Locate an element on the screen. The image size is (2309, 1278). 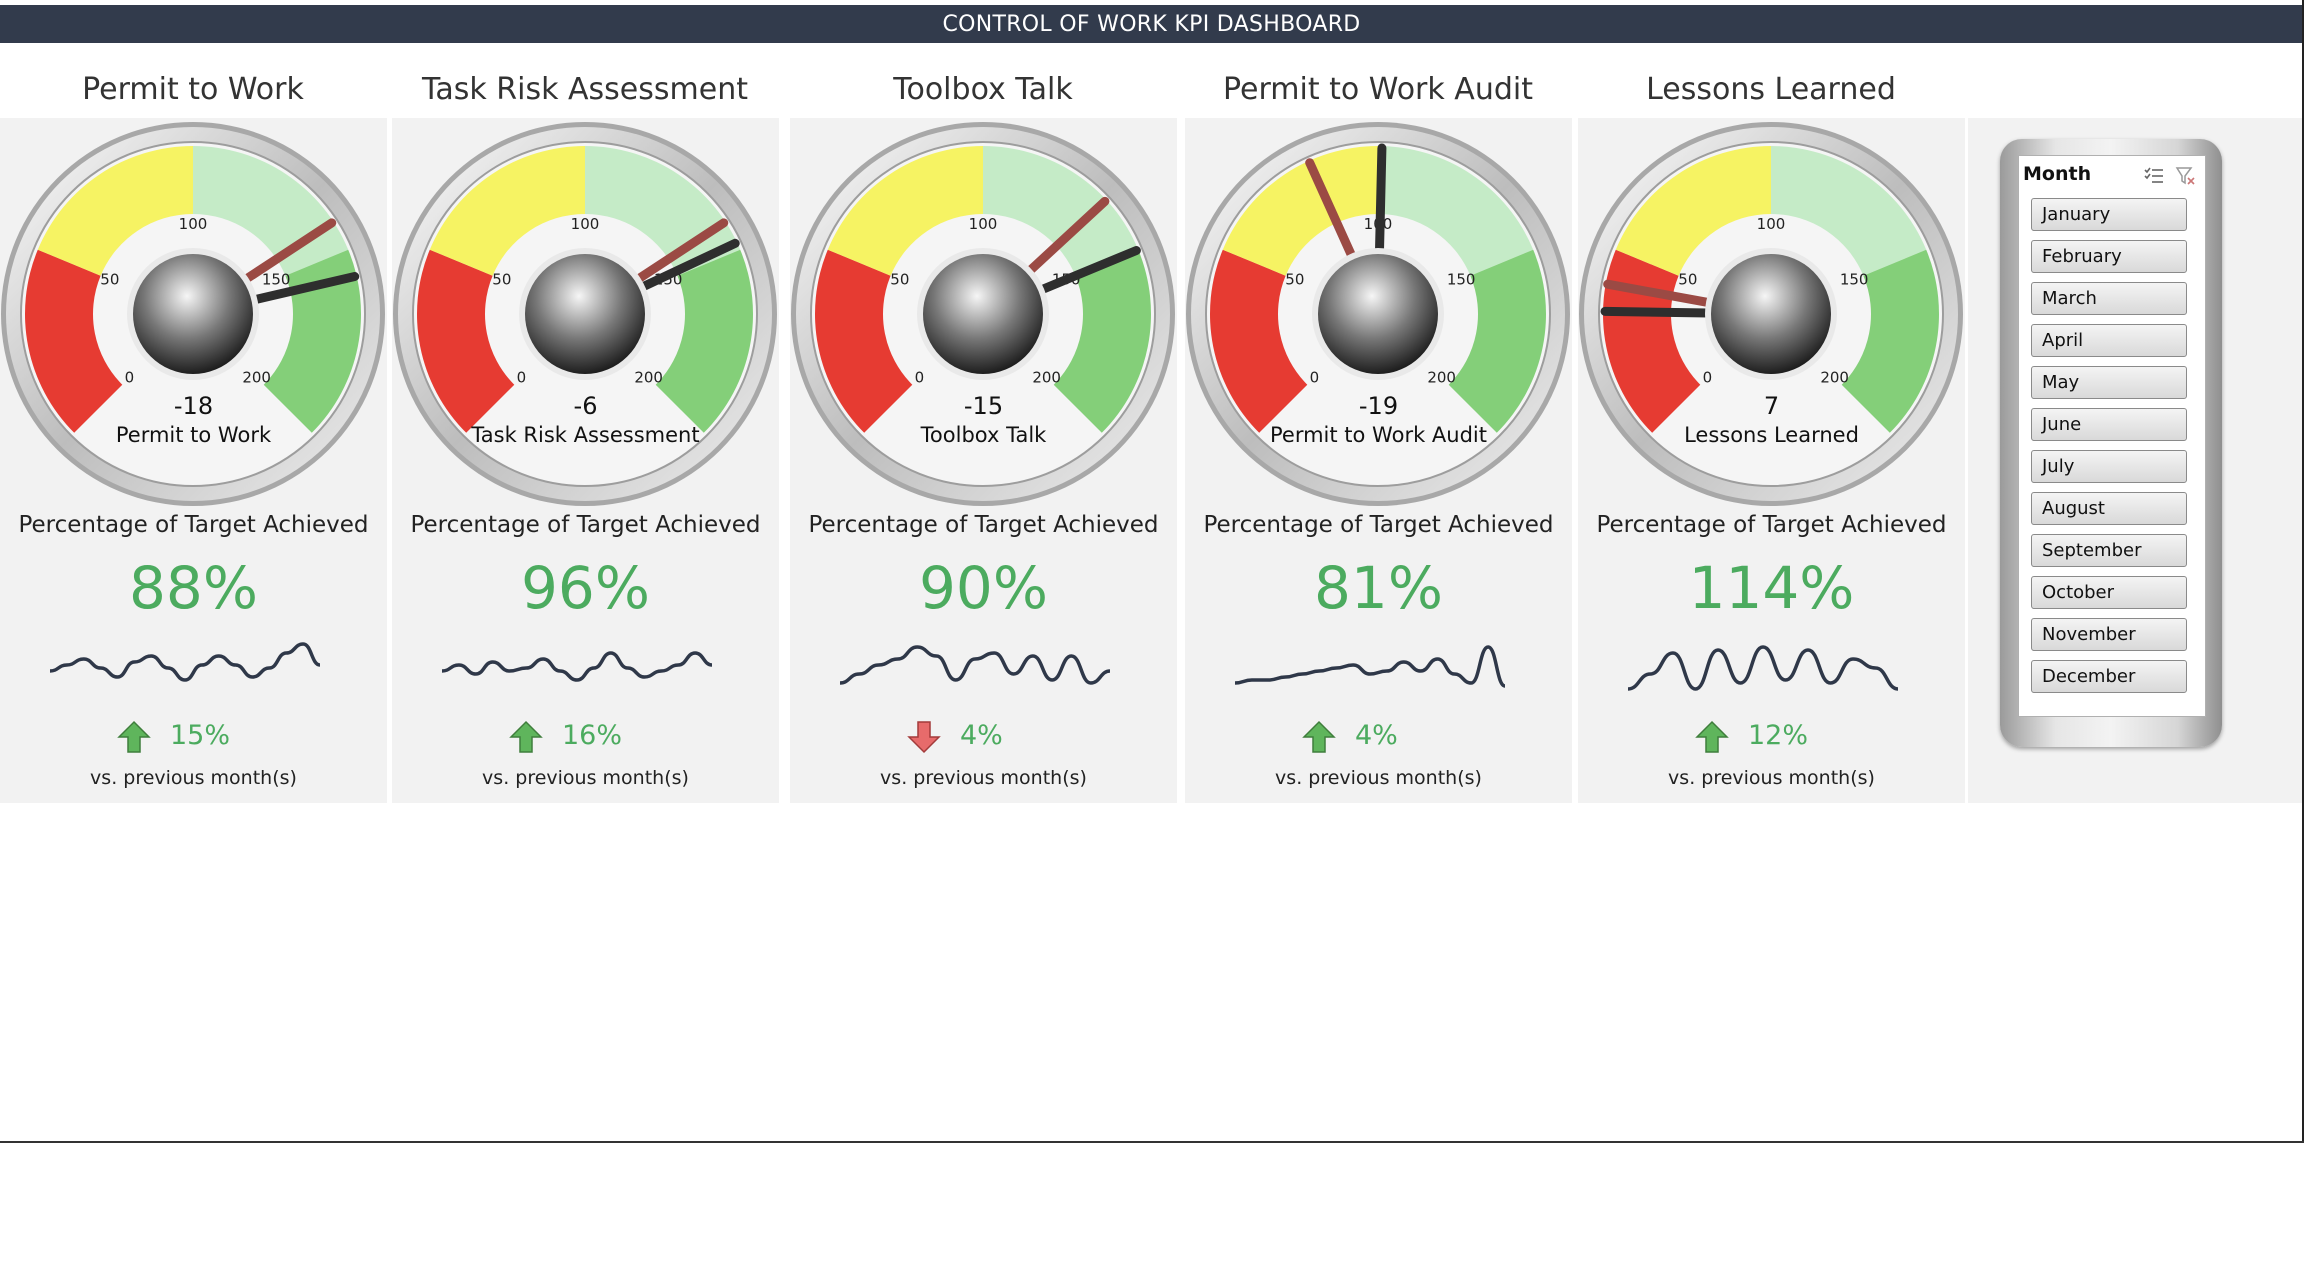
change-value: 16% is located at coordinates (592, 735).